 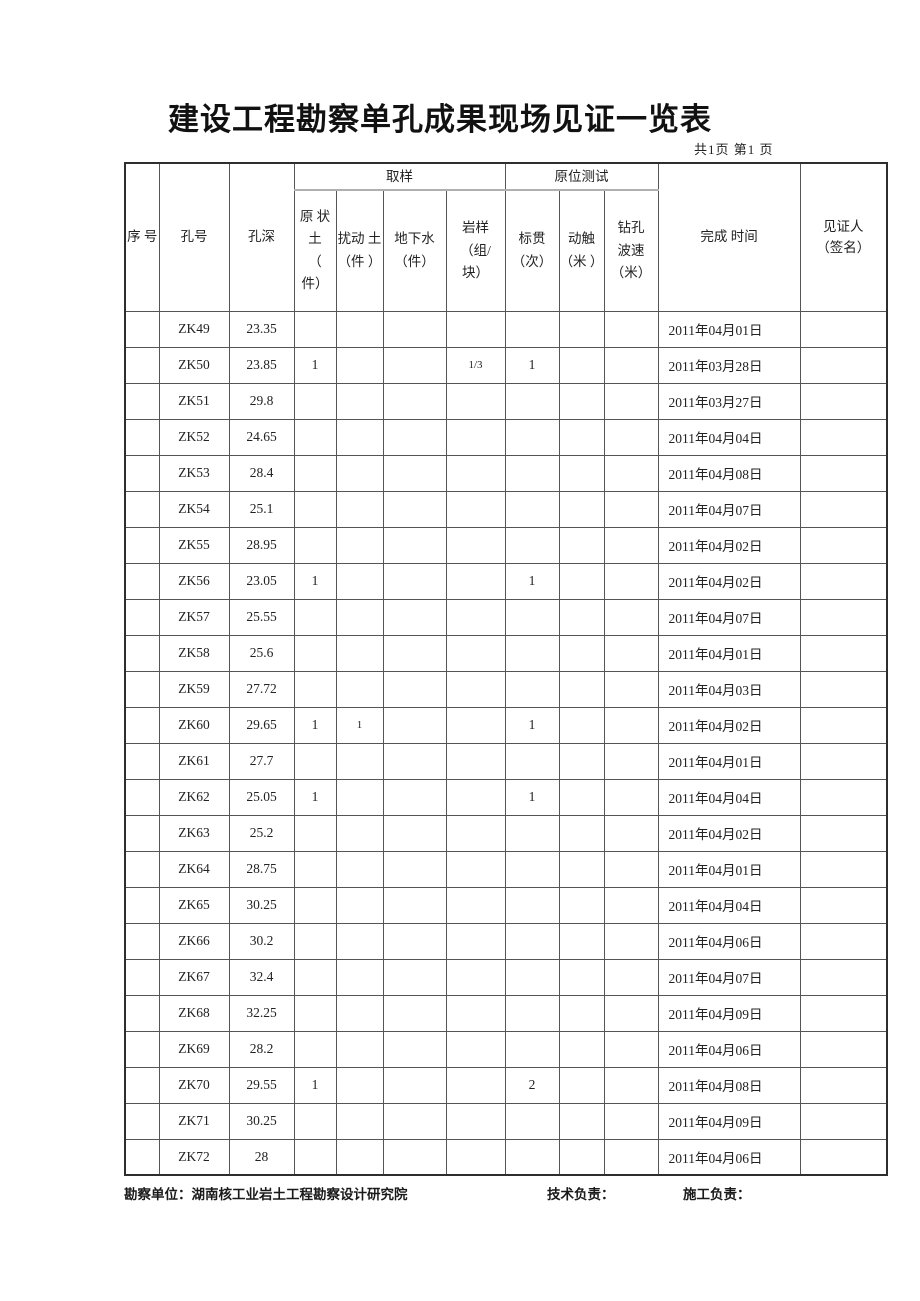 I want to click on table-row-ZK69: ZK69 28.2 2011年04月06日, so click(x=506, y=1049).